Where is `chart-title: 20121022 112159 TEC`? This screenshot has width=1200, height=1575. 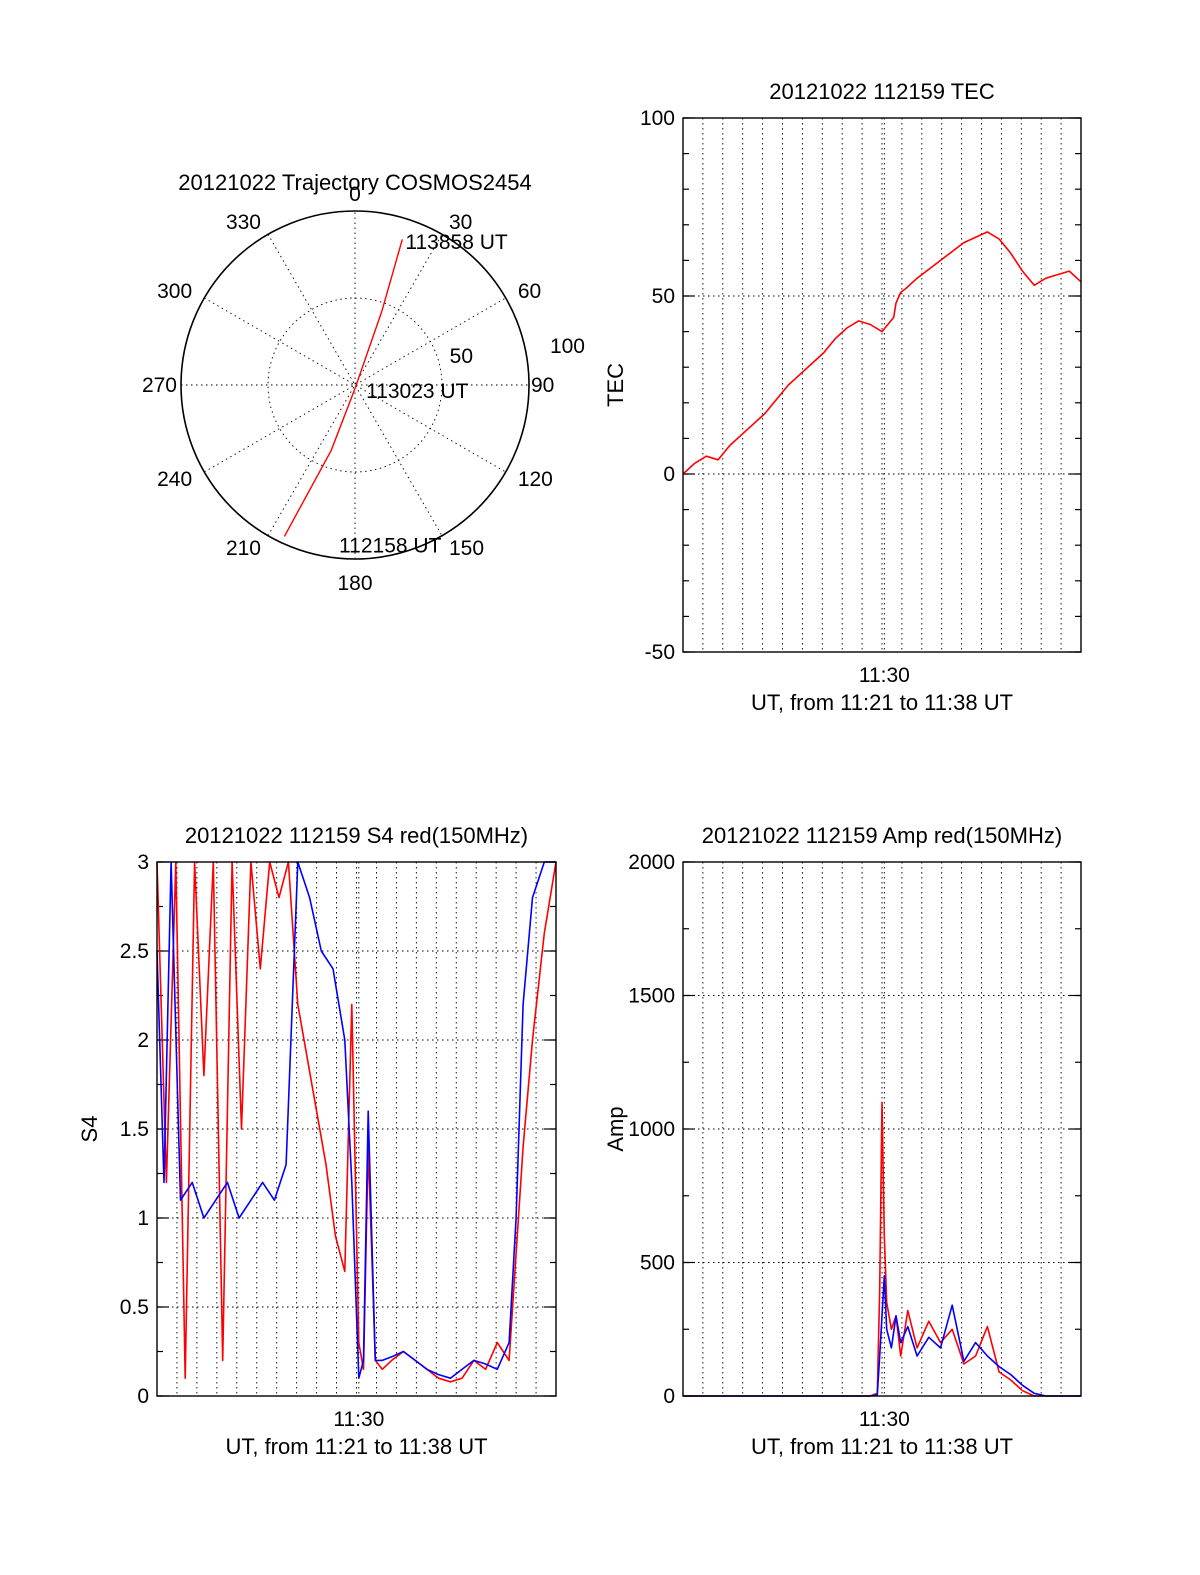
chart-title: 20121022 112159 TEC is located at coordinates (882, 91).